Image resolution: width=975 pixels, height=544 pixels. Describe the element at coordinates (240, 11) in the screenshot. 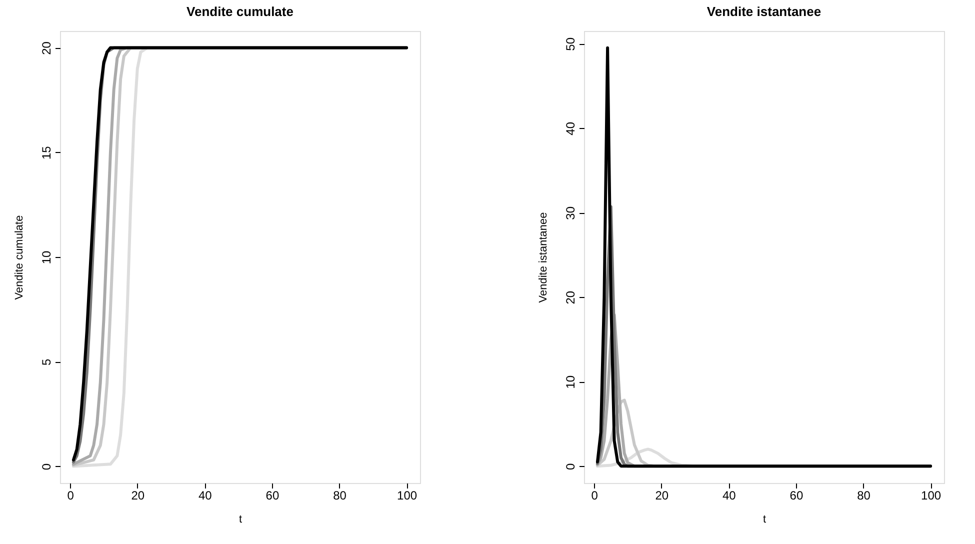

I see `chart-title: Vendite cumulate` at that location.